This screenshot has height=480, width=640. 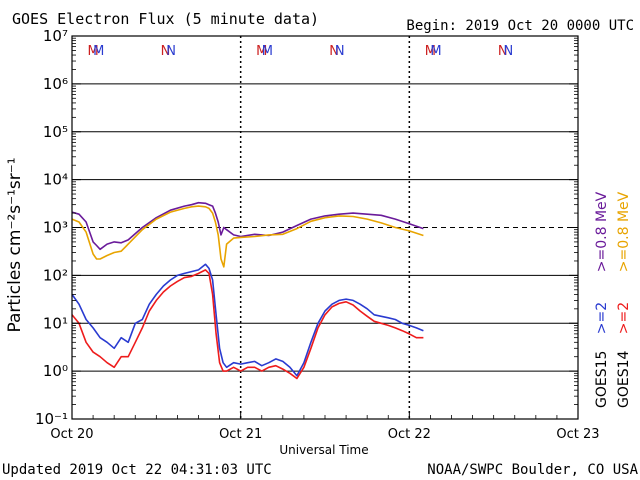 What do you see at coordinates (55, 180) in the screenshot?
I see `y-tick-label: 10⁴` at bounding box center [55, 180].